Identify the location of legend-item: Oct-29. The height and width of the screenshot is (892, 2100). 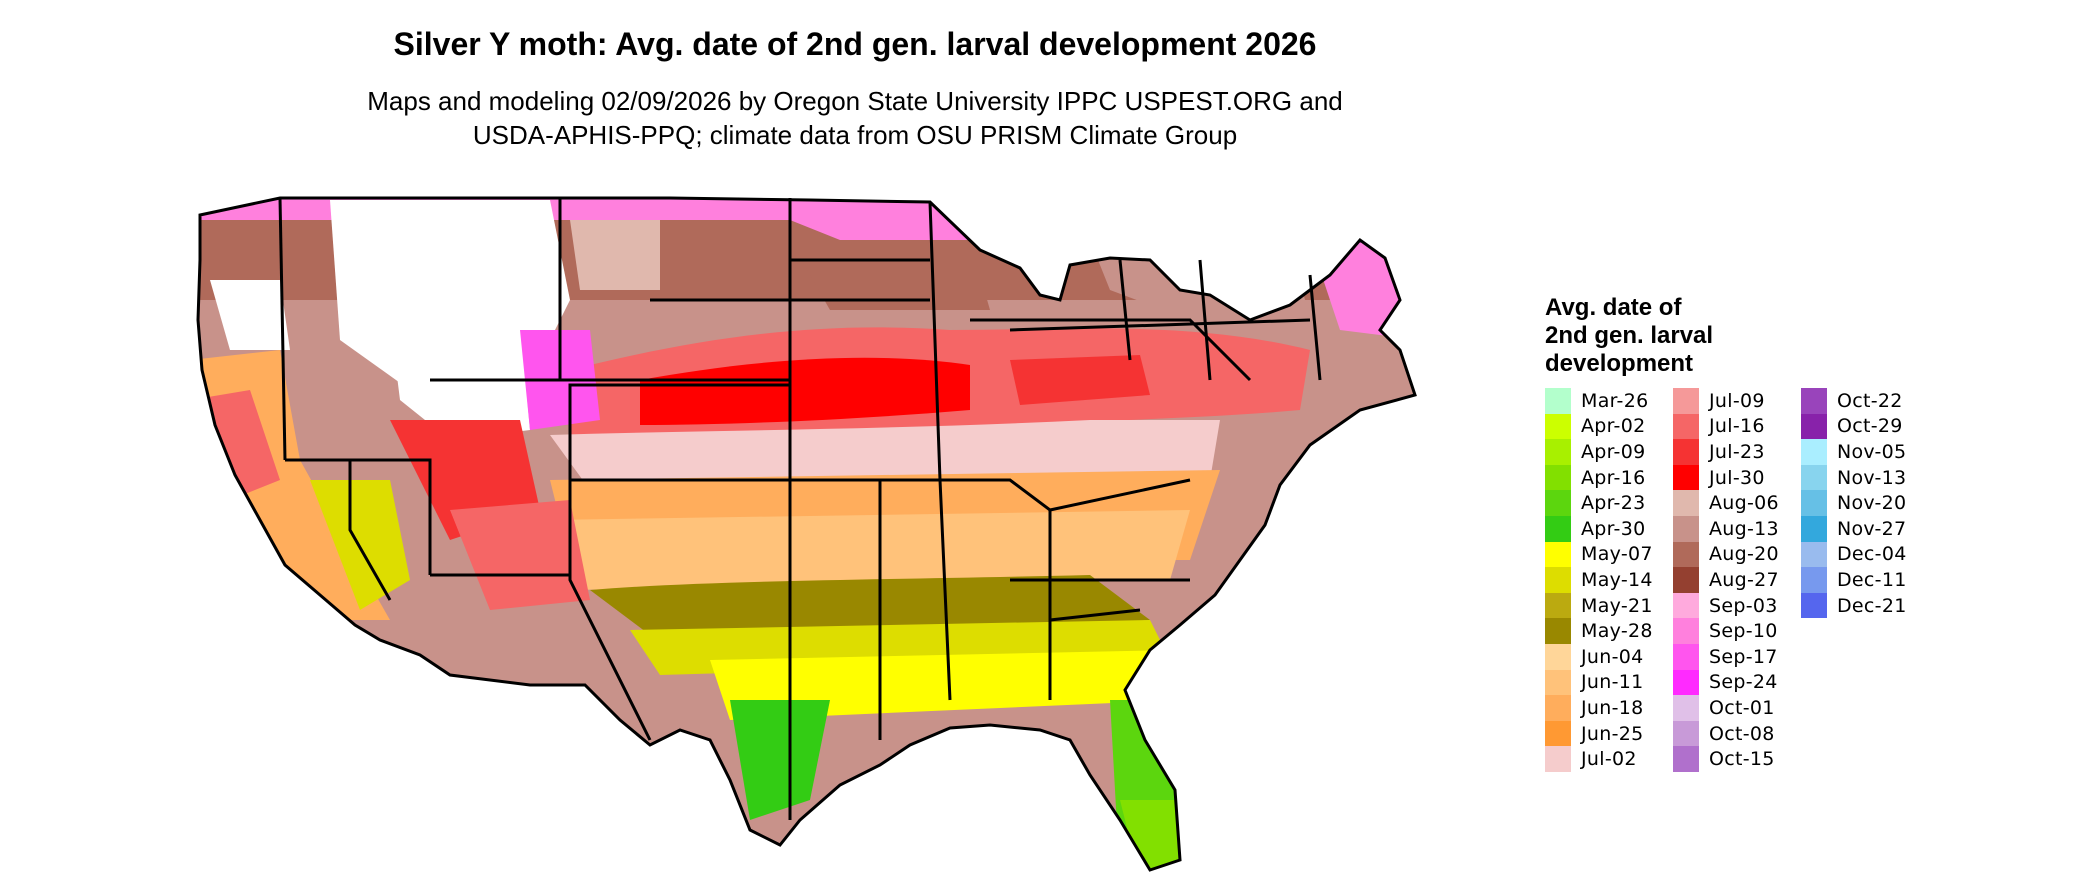
(1852, 426).